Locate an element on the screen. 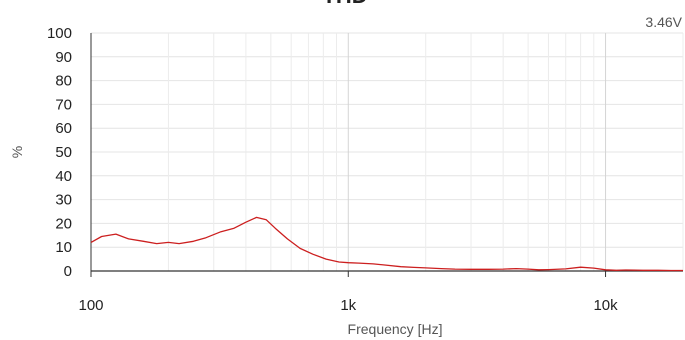 This screenshot has width=685, height=340. chart-title: THD is located at coordinates (344, 4).